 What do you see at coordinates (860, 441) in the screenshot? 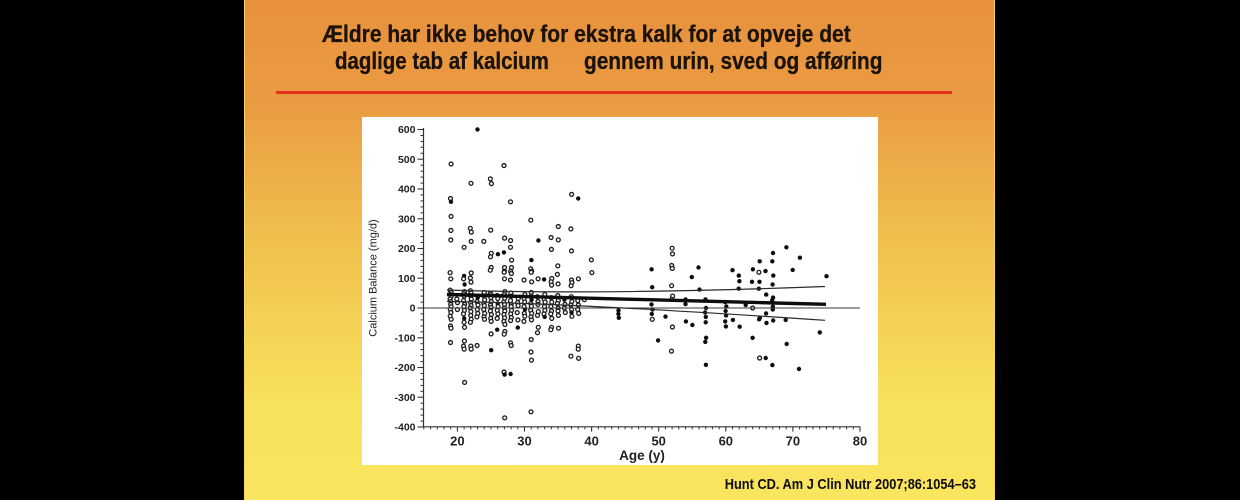
I see `svg-text: 80` at bounding box center [860, 441].